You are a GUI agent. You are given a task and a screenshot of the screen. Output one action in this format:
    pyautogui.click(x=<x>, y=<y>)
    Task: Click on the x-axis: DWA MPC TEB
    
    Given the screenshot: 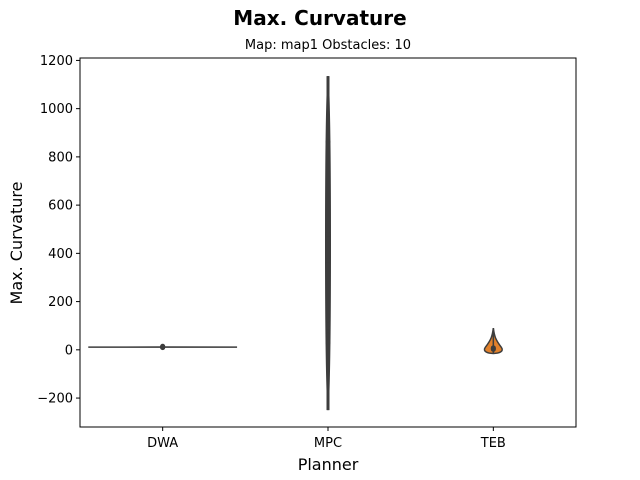 What is the action you would take?
    pyautogui.click(x=326, y=439)
    